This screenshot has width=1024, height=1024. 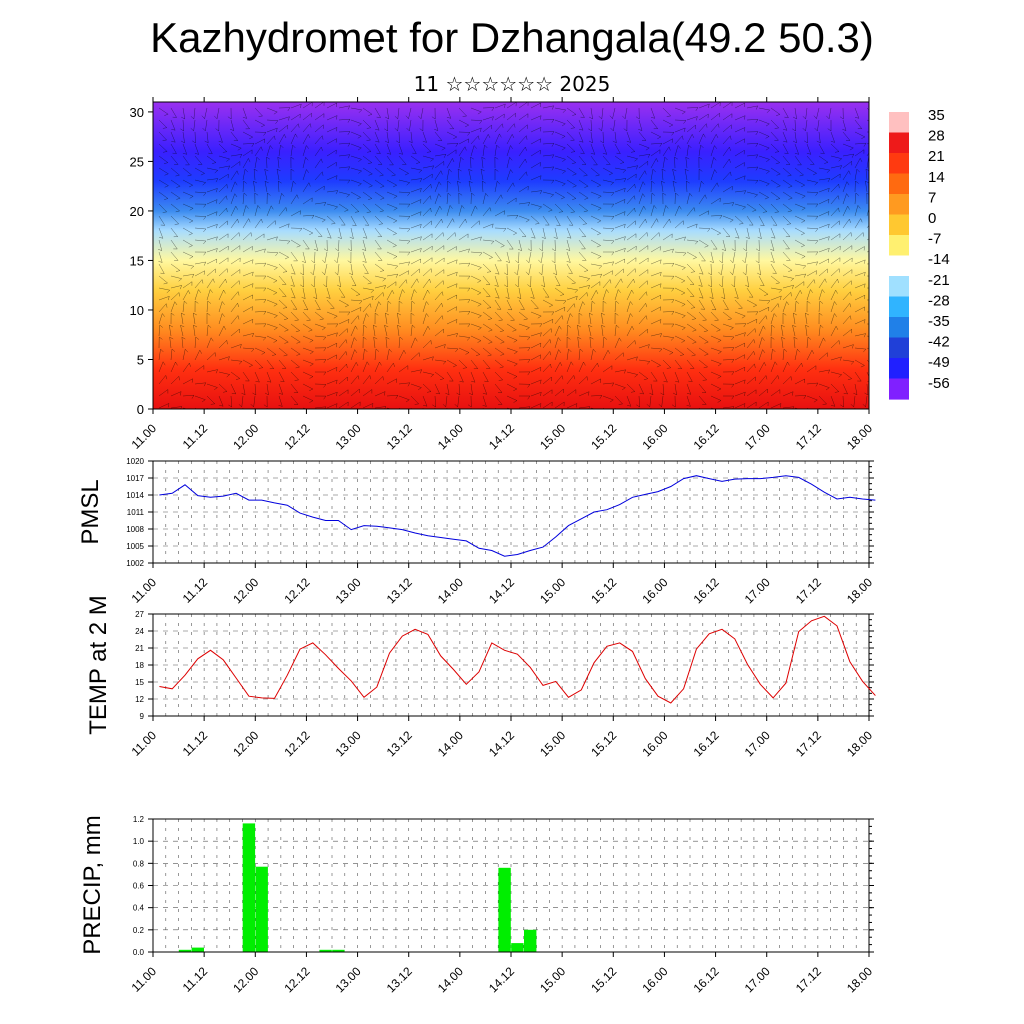 I want to click on x-tick-label: 12.12, so click(x=296, y=979).